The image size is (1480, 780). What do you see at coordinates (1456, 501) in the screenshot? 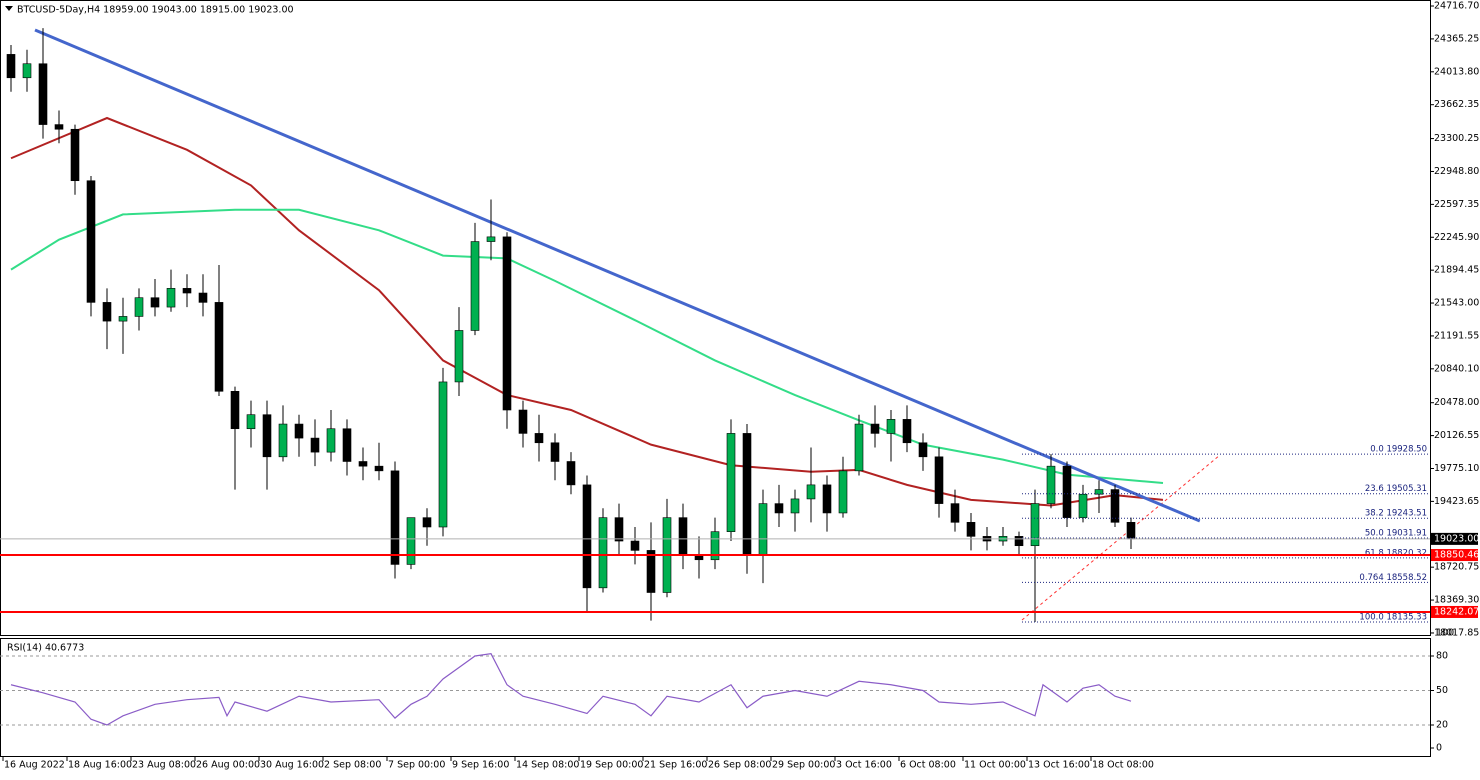
I see `y-tick-label: 19423.65` at bounding box center [1456, 501].